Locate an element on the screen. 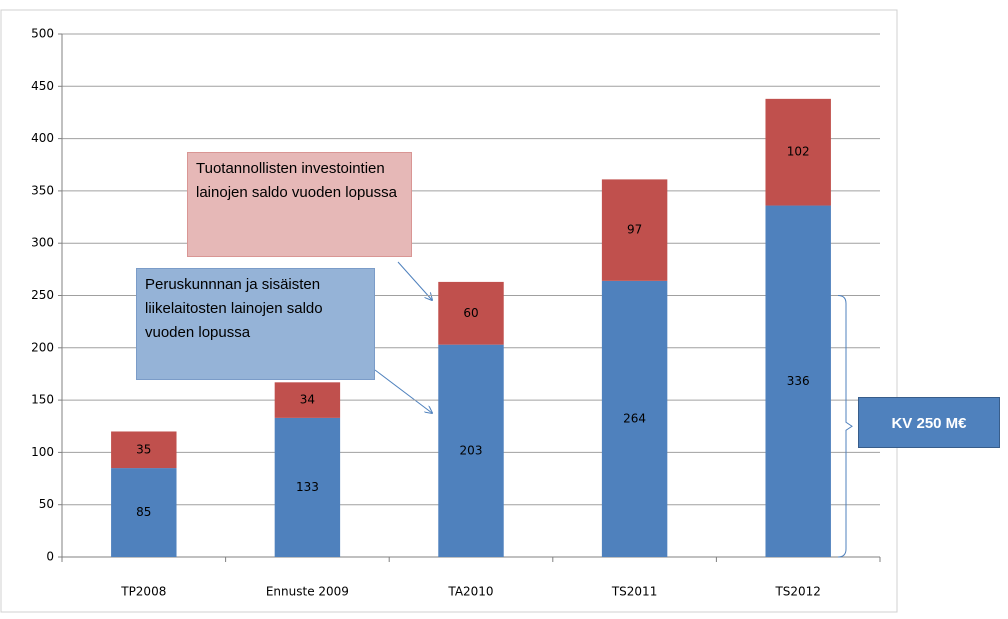  y-tick-label: 450 is located at coordinates (42, 86).